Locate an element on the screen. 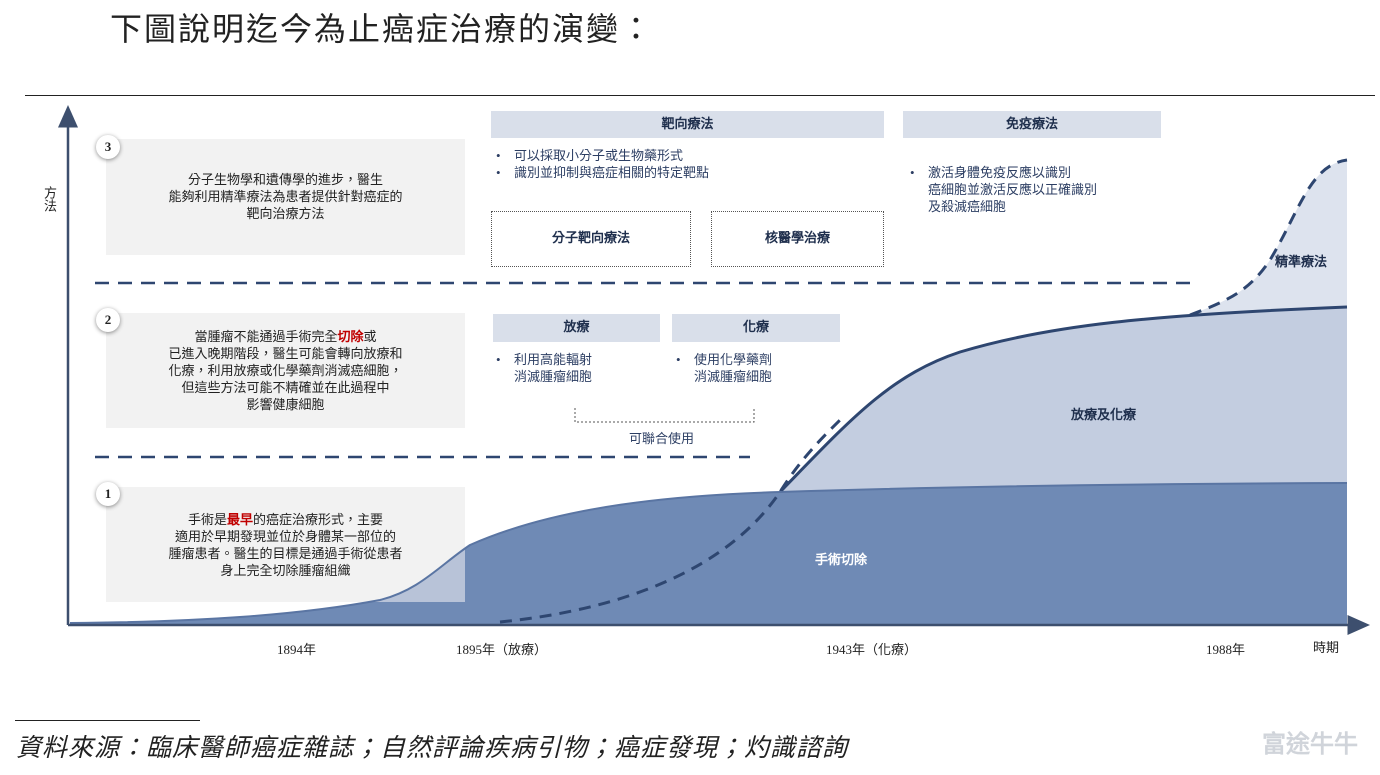  description-text: 但這些方法可能不精確並在此過程中 is located at coordinates (285, 387).